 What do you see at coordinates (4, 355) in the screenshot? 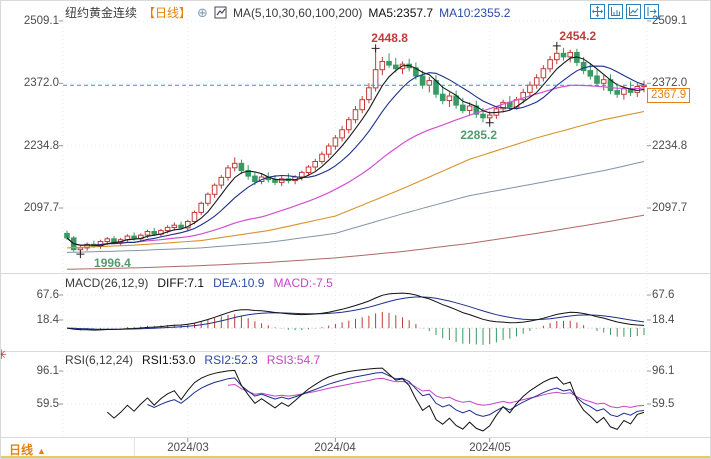
I see `indicator-settings-gear-icon: ✳` at bounding box center [4, 355].